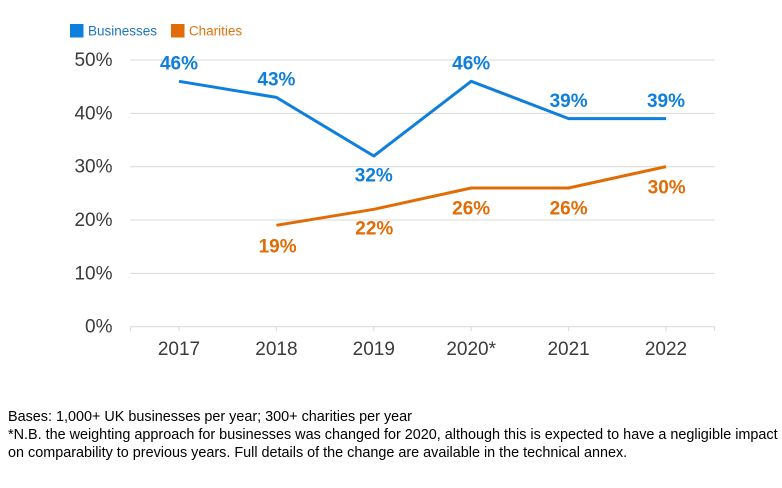 Image resolution: width=782 pixels, height=488 pixels. What do you see at coordinates (93, 273) in the screenshot?
I see `svg-text: 10%` at bounding box center [93, 273].